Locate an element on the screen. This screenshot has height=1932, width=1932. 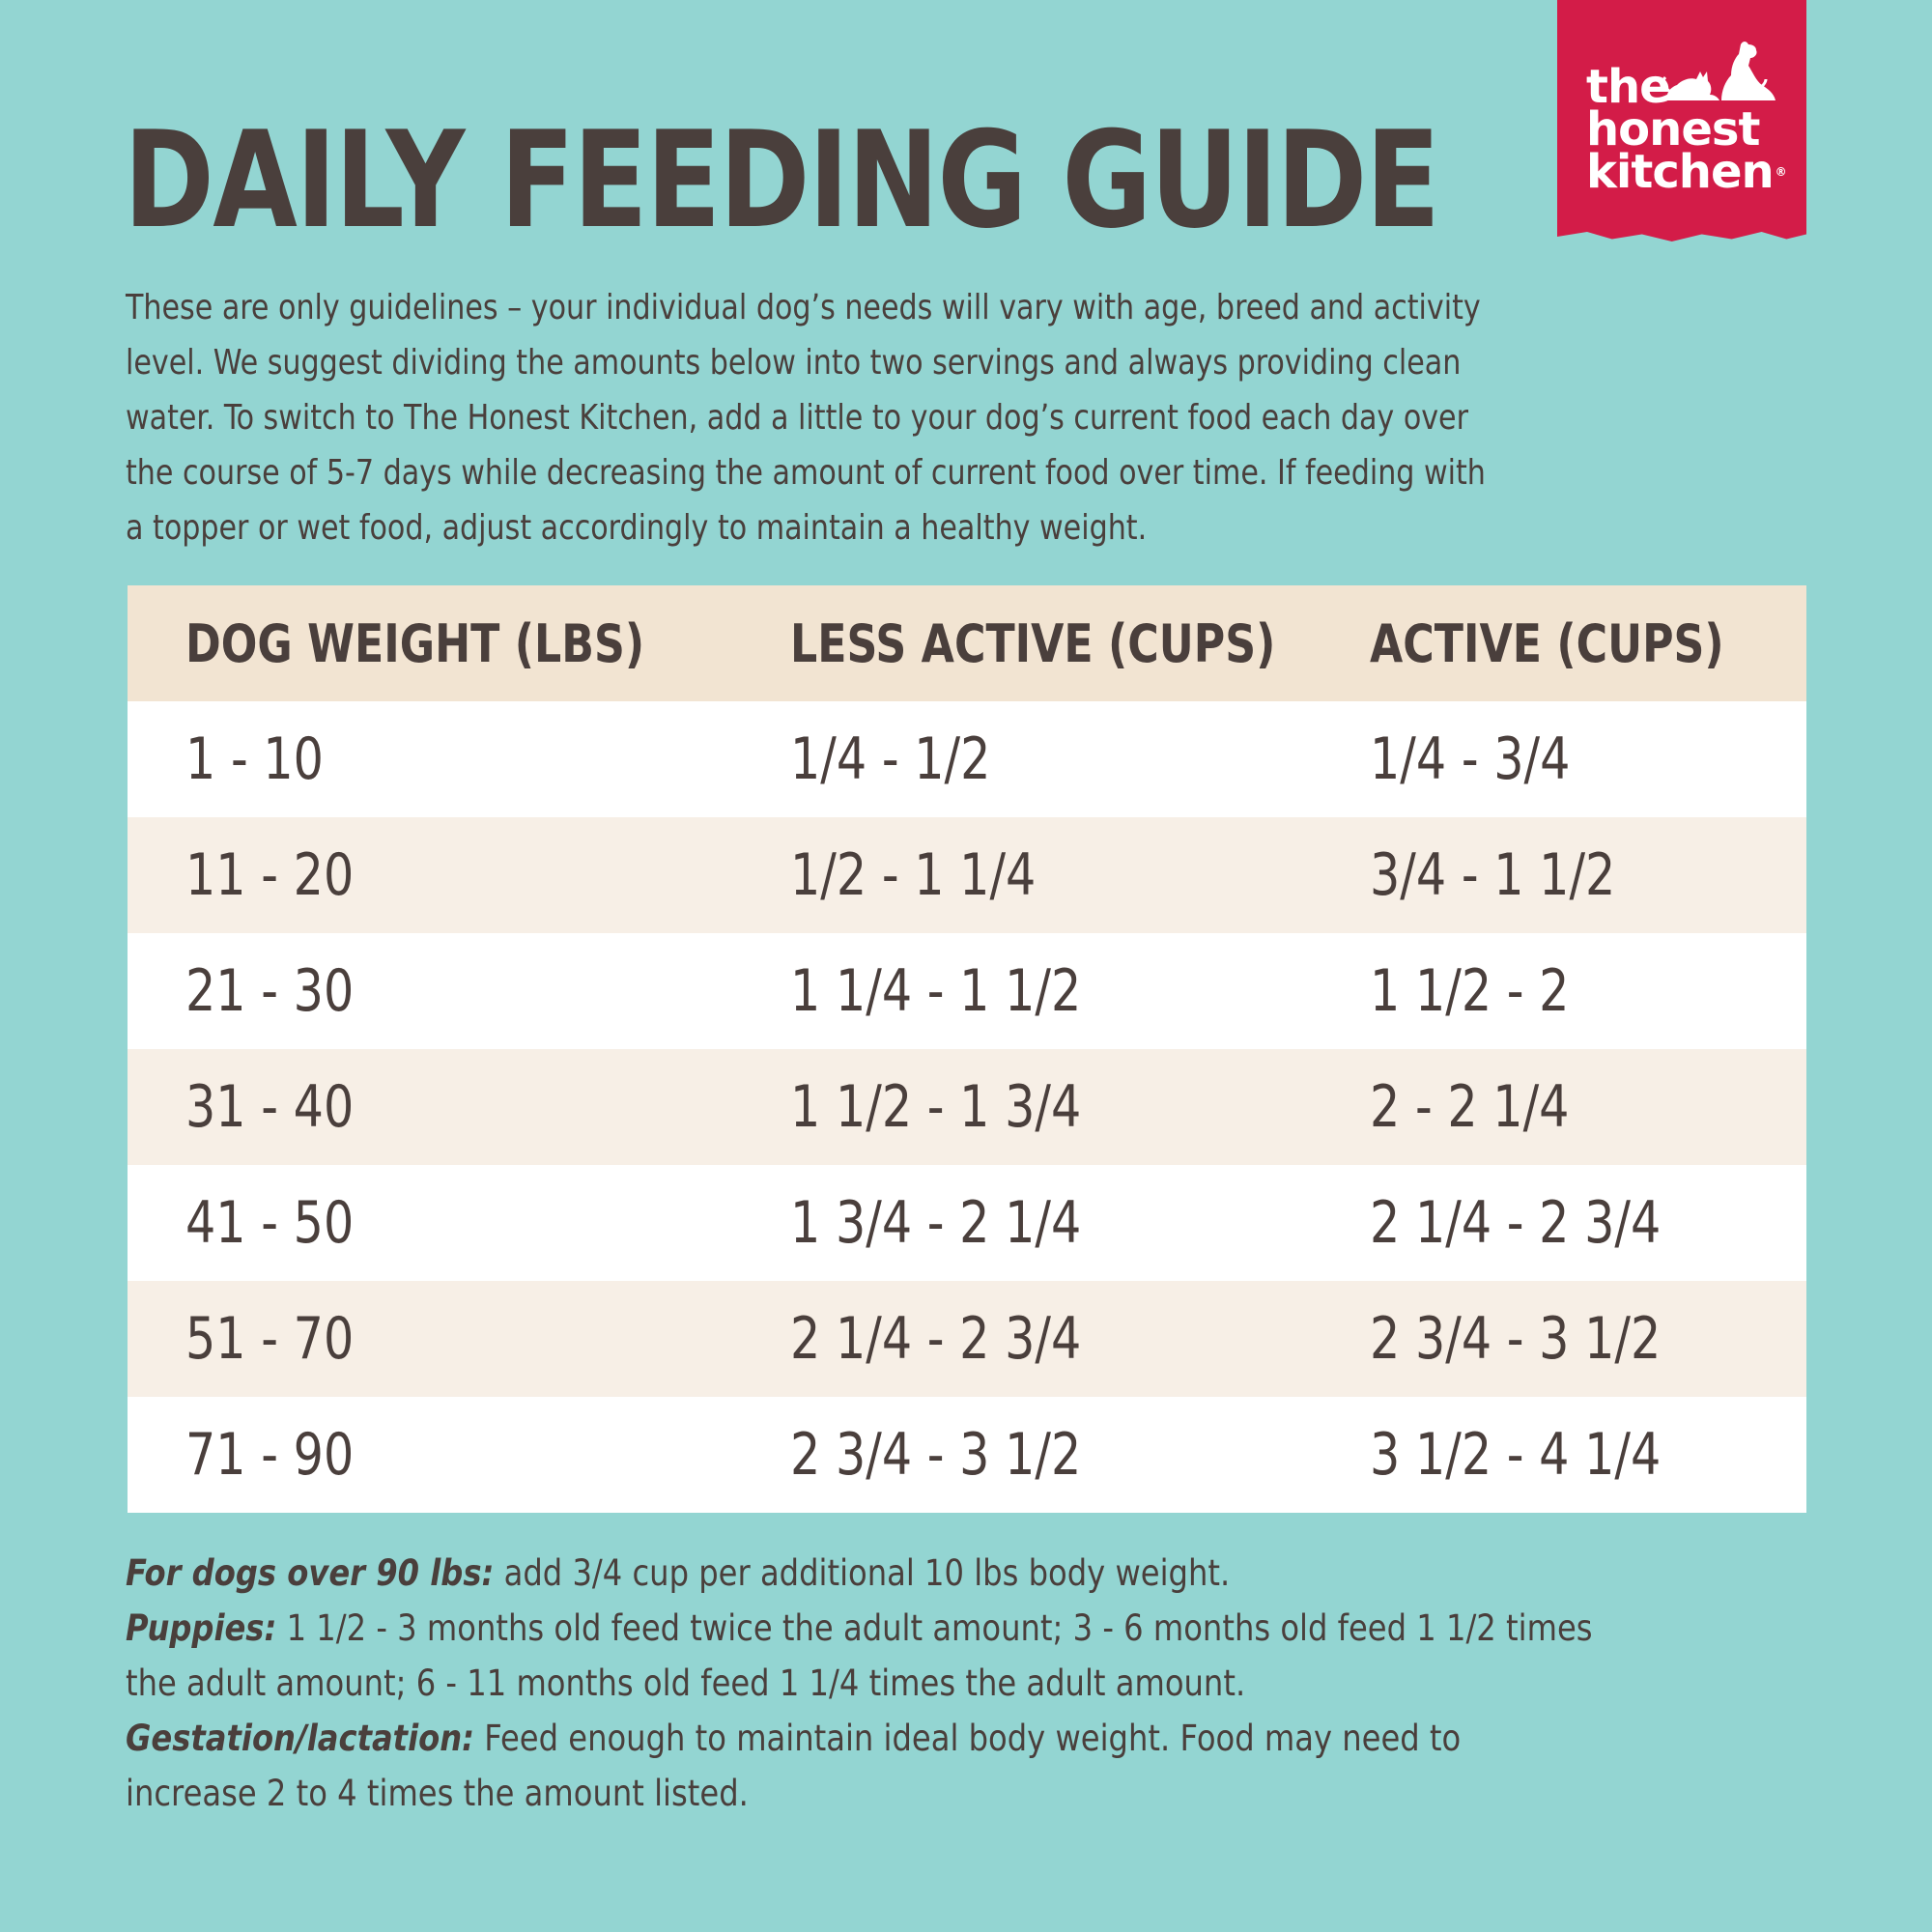
brand-wordmark: the honest kitchen ® is located at coordinates (1686, 127).